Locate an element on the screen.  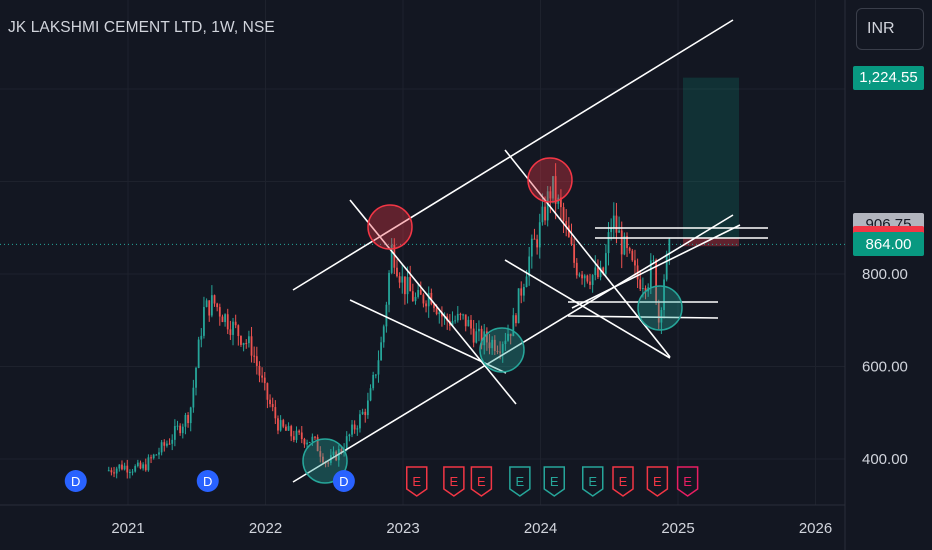
x-tick-label: 2025 is located at coordinates (677, 528).